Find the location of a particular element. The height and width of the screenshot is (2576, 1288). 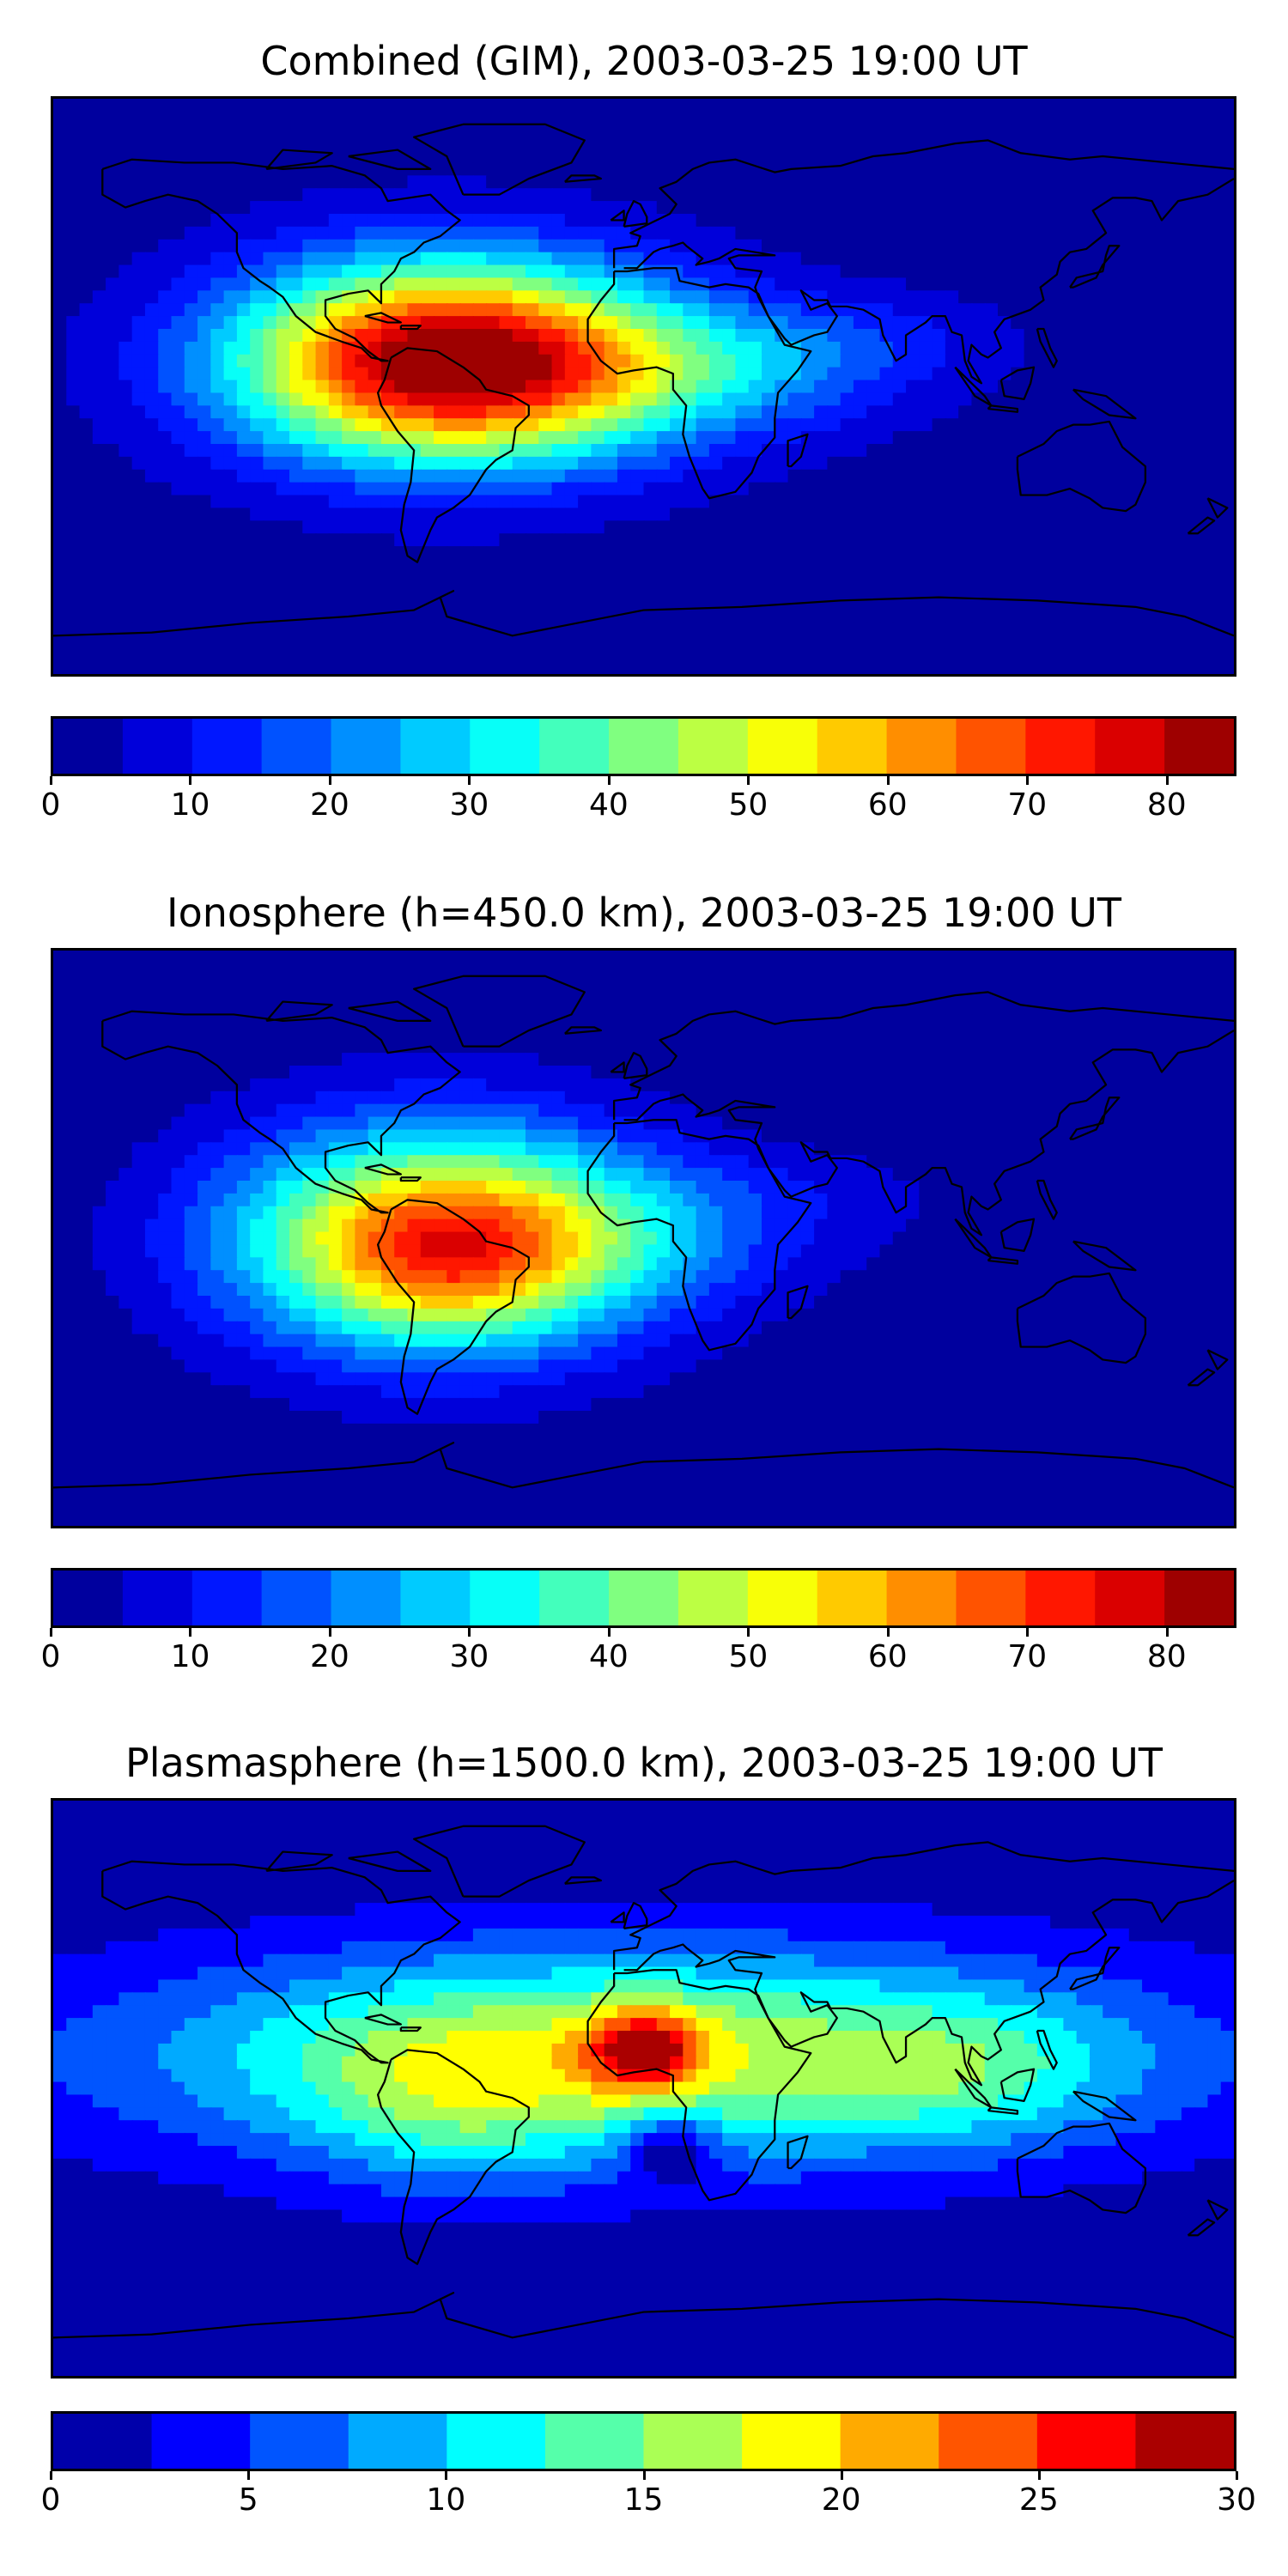

colorbar-tick-mark is located at coordinates (51, 781).